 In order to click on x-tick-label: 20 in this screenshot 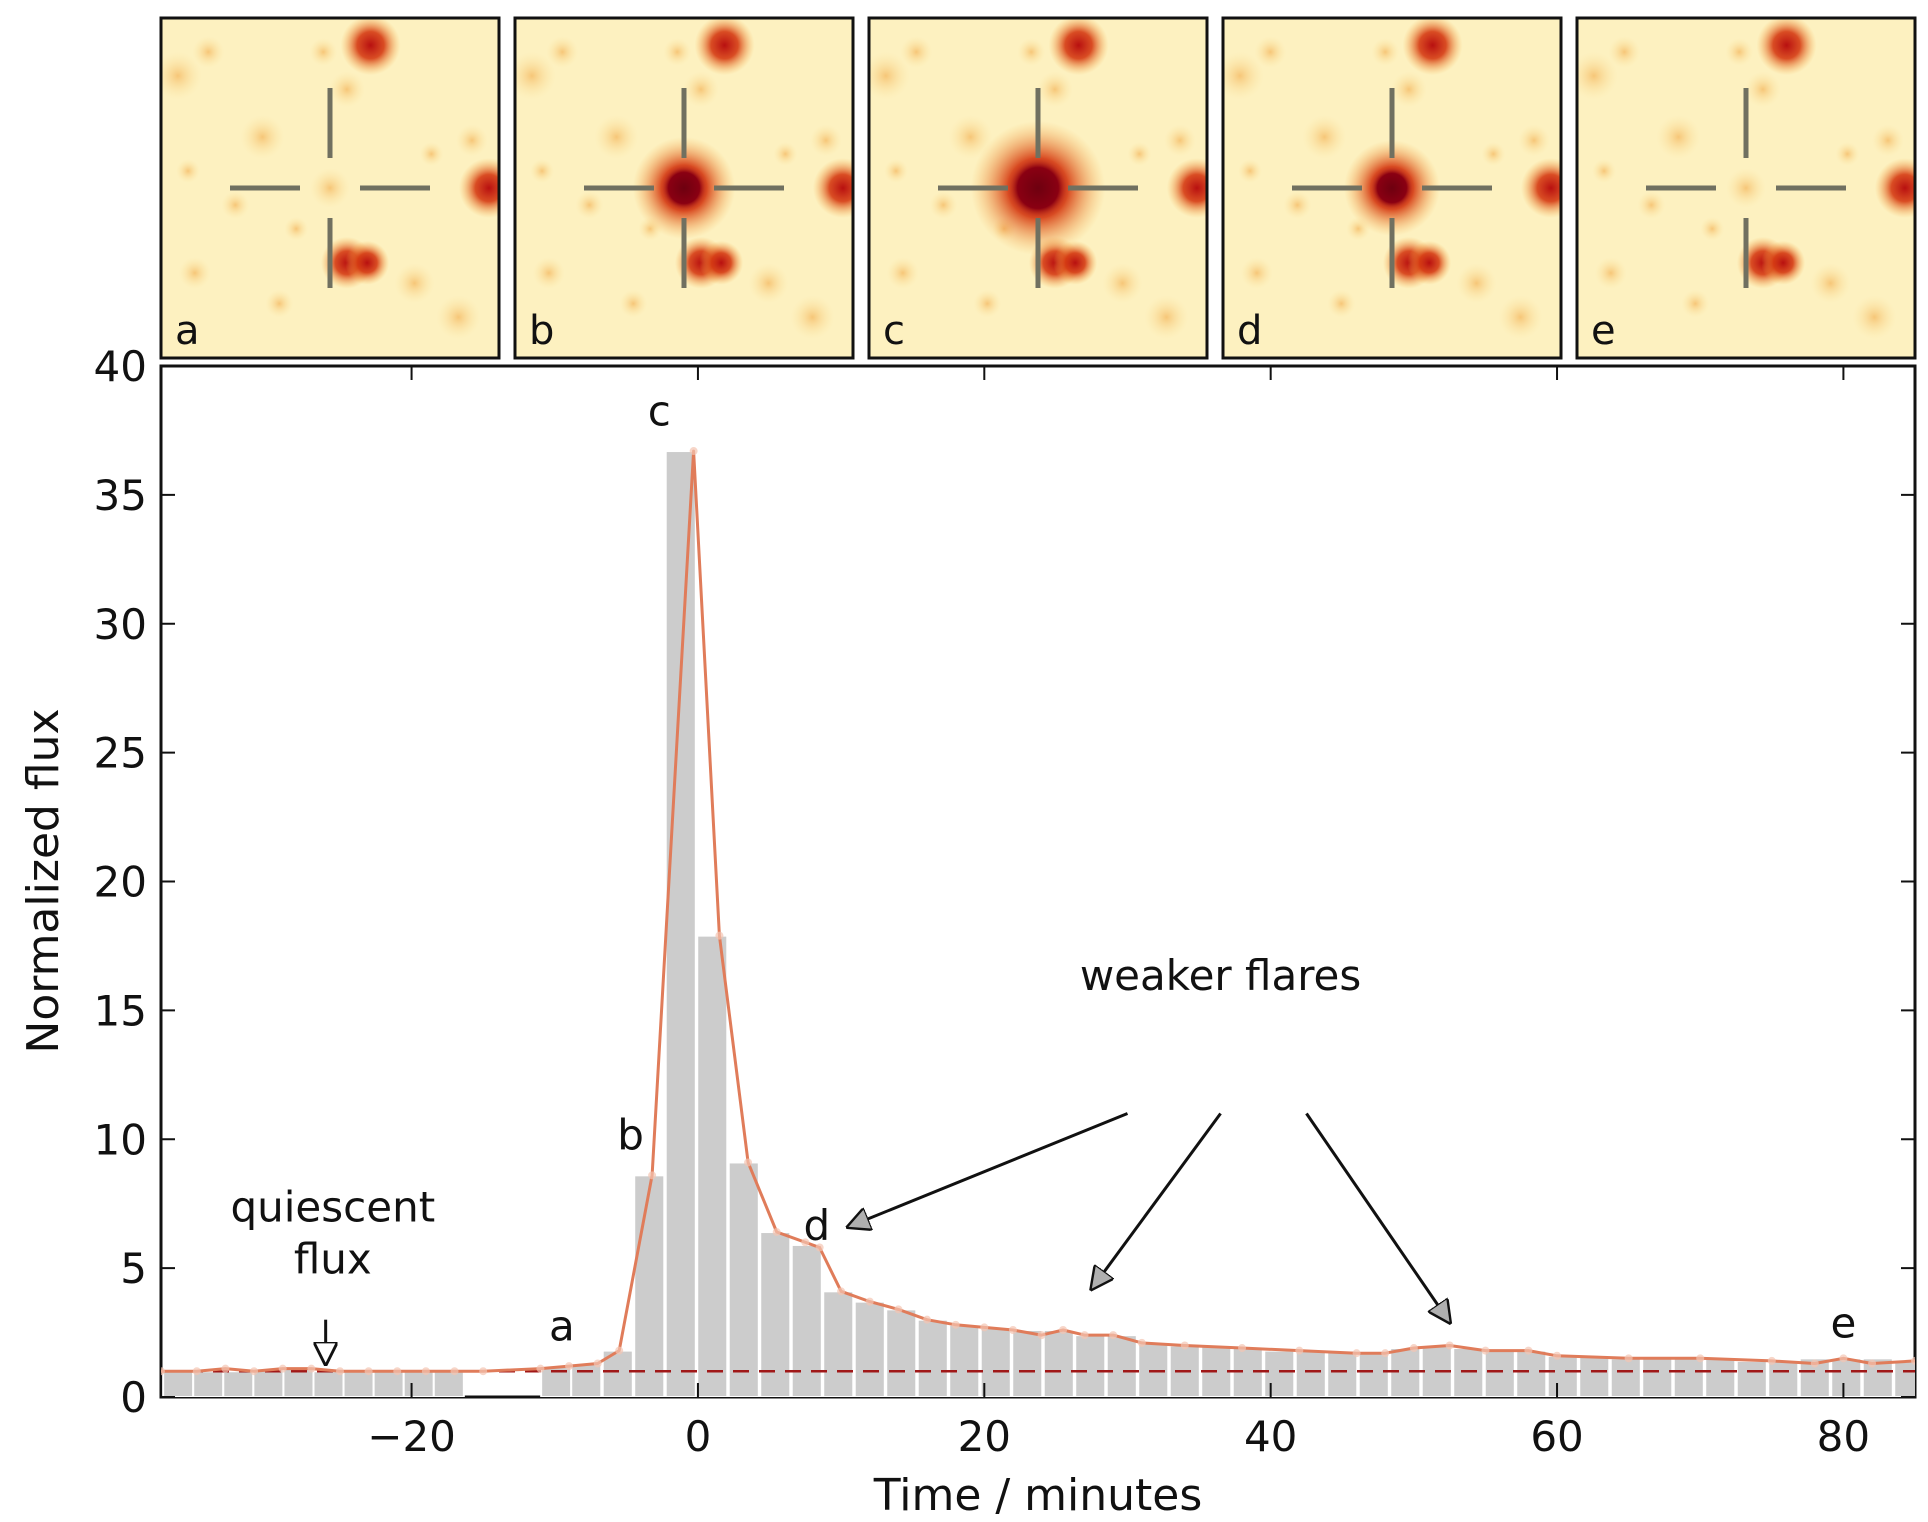, I will do `click(984, 1436)`.